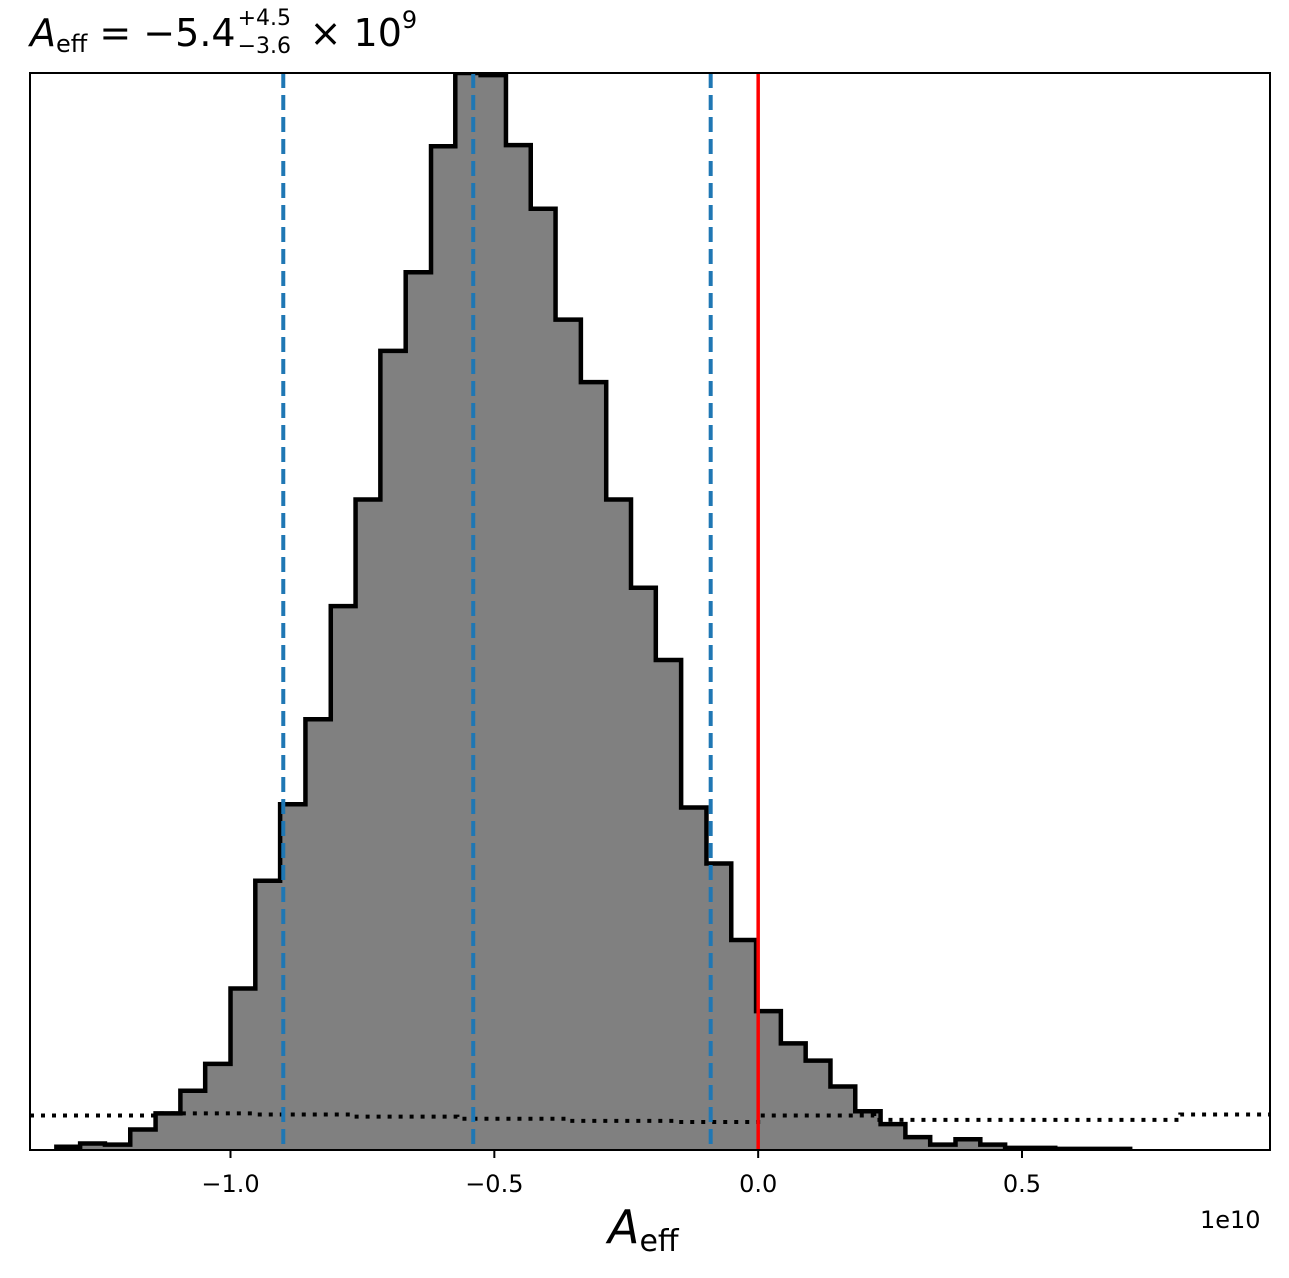 The height and width of the screenshot is (1278, 1289). I want to click on title-subscript: eff, so click(72, 44).